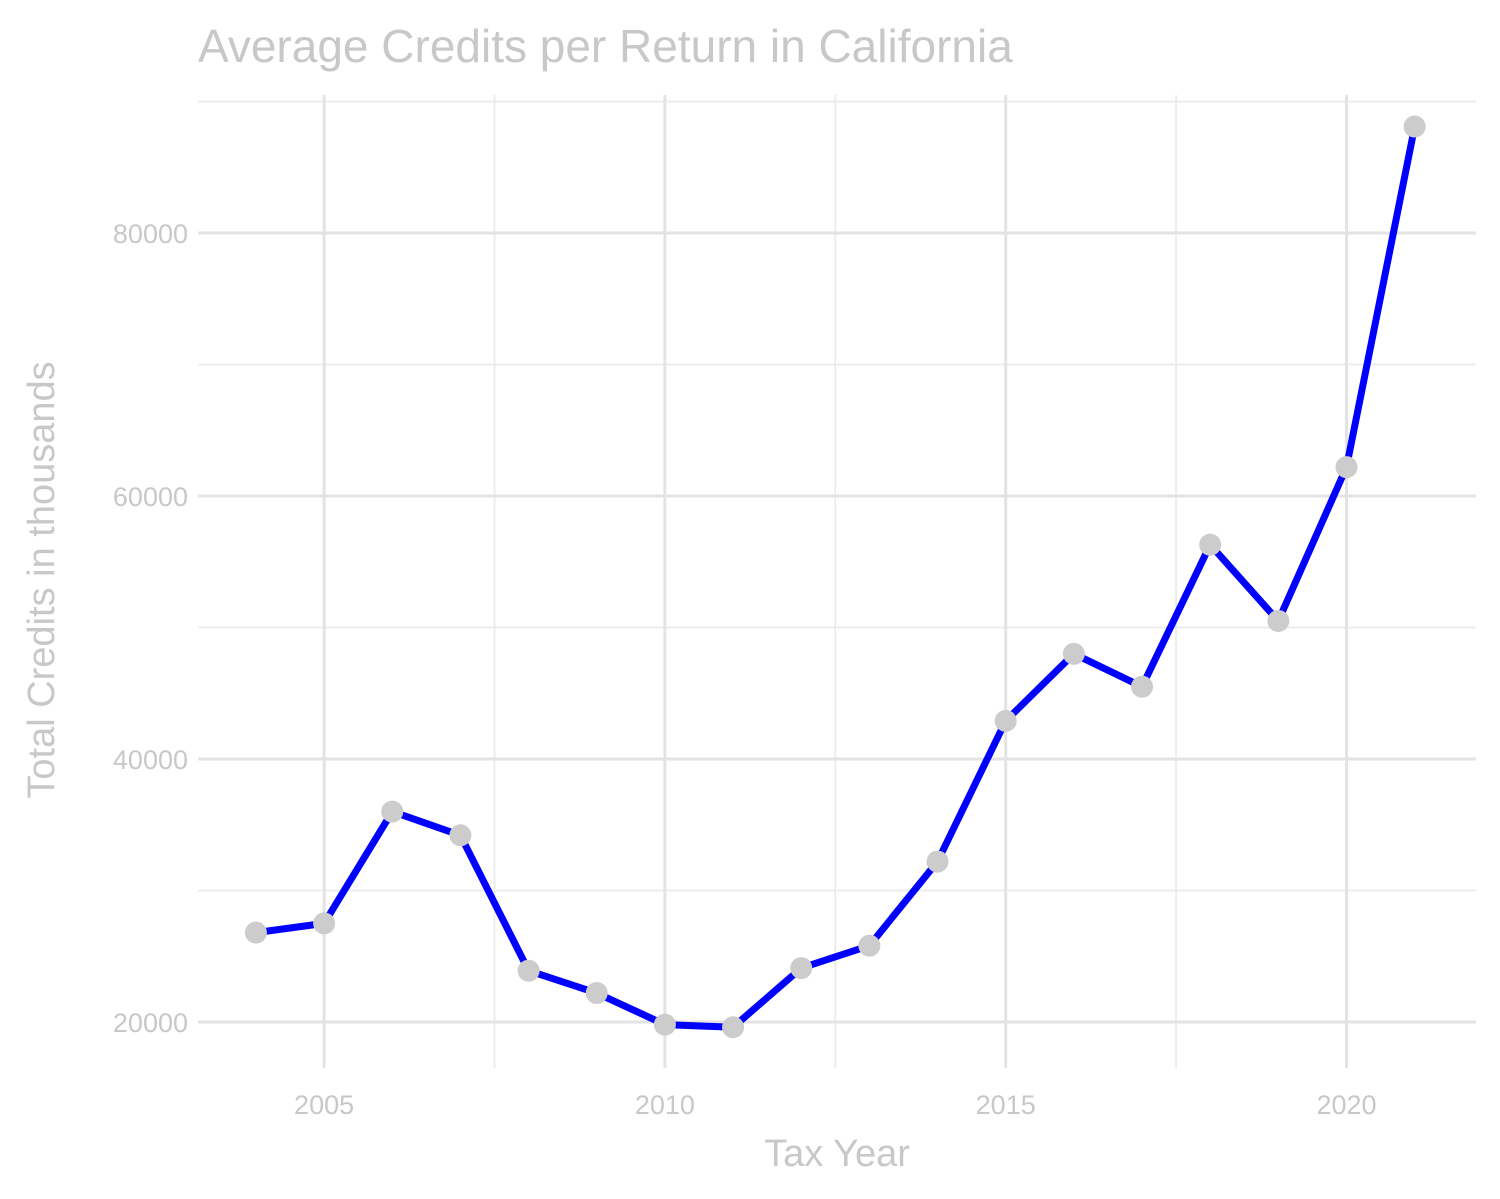 The height and width of the screenshot is (1199, 1500). What do you see at coordinates (42, 579) in the screenshot?
I see `y-axis-title: Total Credits in thousands` at bounding box center [42, 579].